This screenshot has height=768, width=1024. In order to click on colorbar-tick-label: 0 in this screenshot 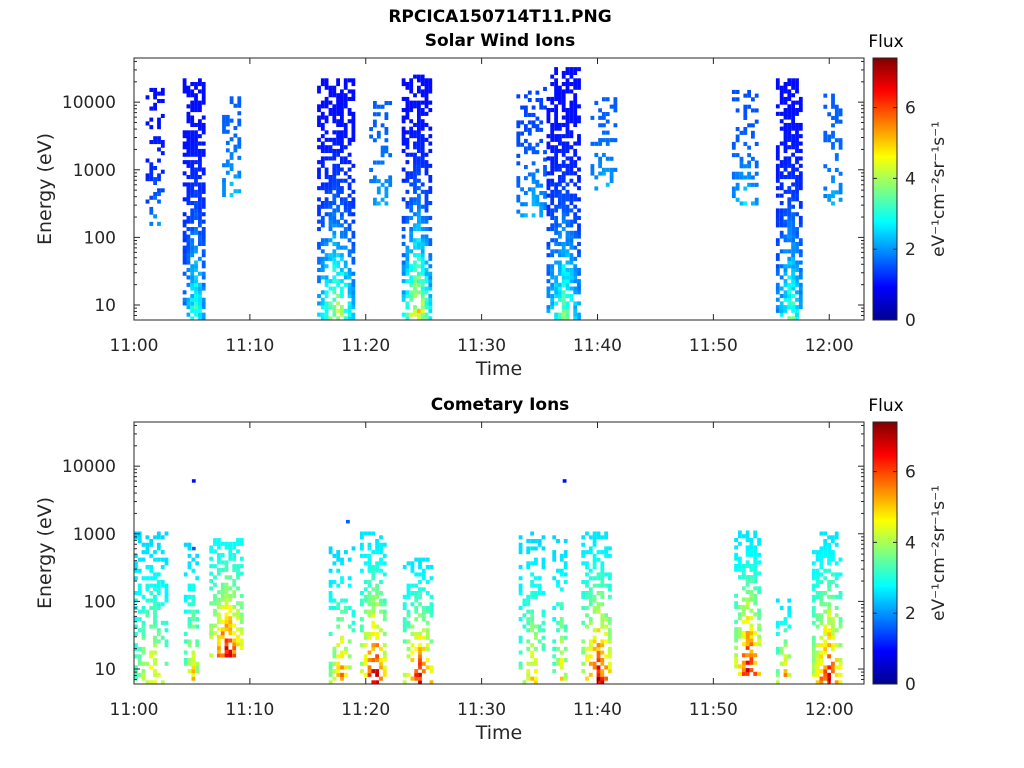, I will do `click(910, 321)`.